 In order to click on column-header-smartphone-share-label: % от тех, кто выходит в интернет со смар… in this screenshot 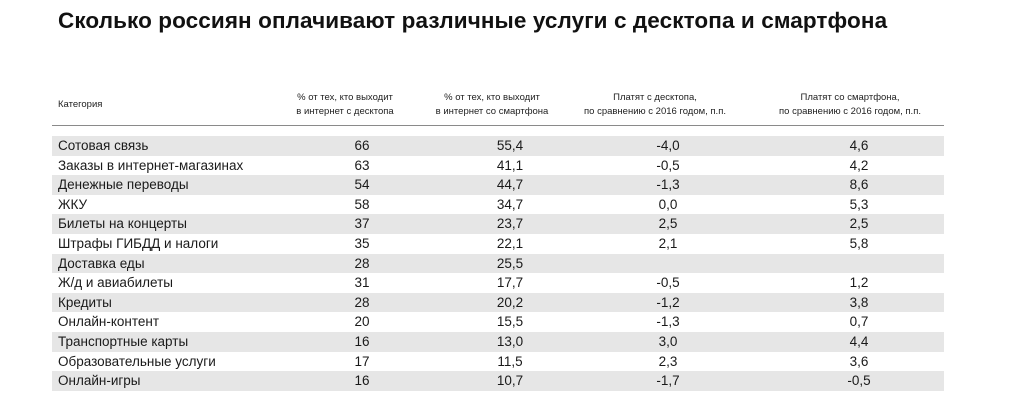, I will do `click(492, 104)`.